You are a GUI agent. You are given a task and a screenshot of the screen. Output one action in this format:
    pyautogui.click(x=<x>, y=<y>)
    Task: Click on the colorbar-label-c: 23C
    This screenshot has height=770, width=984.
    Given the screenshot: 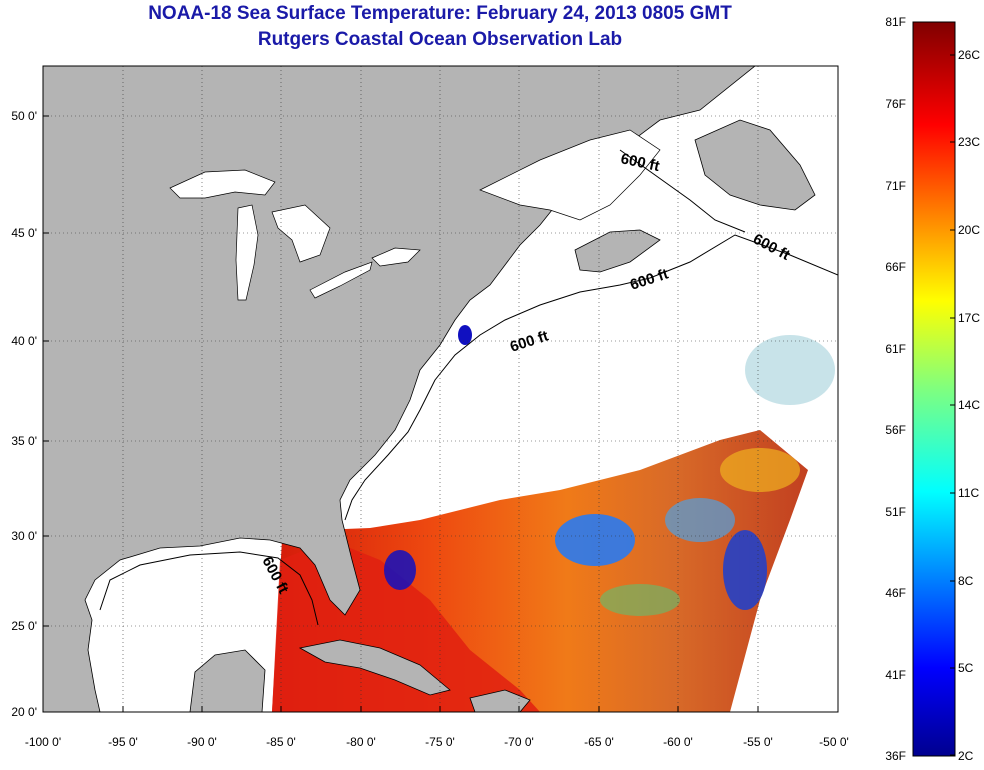 What is the action you would take?
    pyautogui.click(x=969, y=142)
    